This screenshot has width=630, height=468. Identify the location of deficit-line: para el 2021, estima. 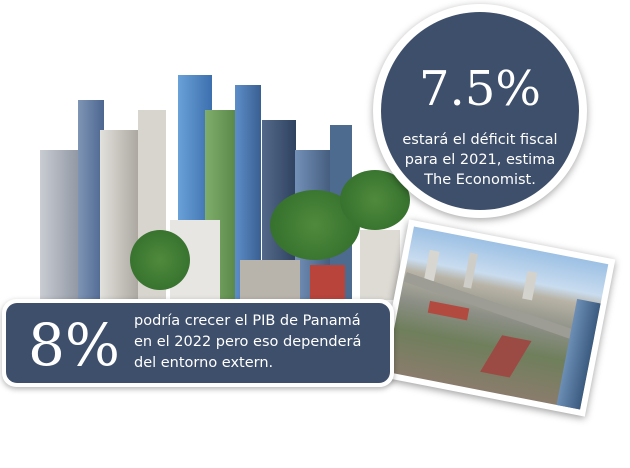
(480, 160).